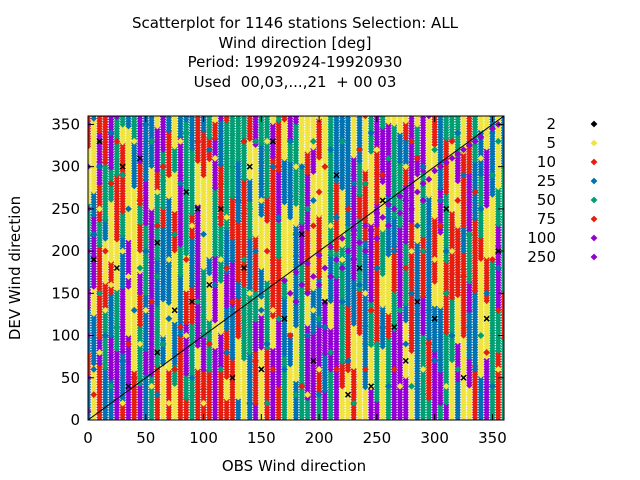 This screenshot has width=640, height=480. What do you see at coordinates (295, 62) in the screenshot?
I see `chart-title-line-3: Period: 19920924-19920930` at bounding box center [295, 62].